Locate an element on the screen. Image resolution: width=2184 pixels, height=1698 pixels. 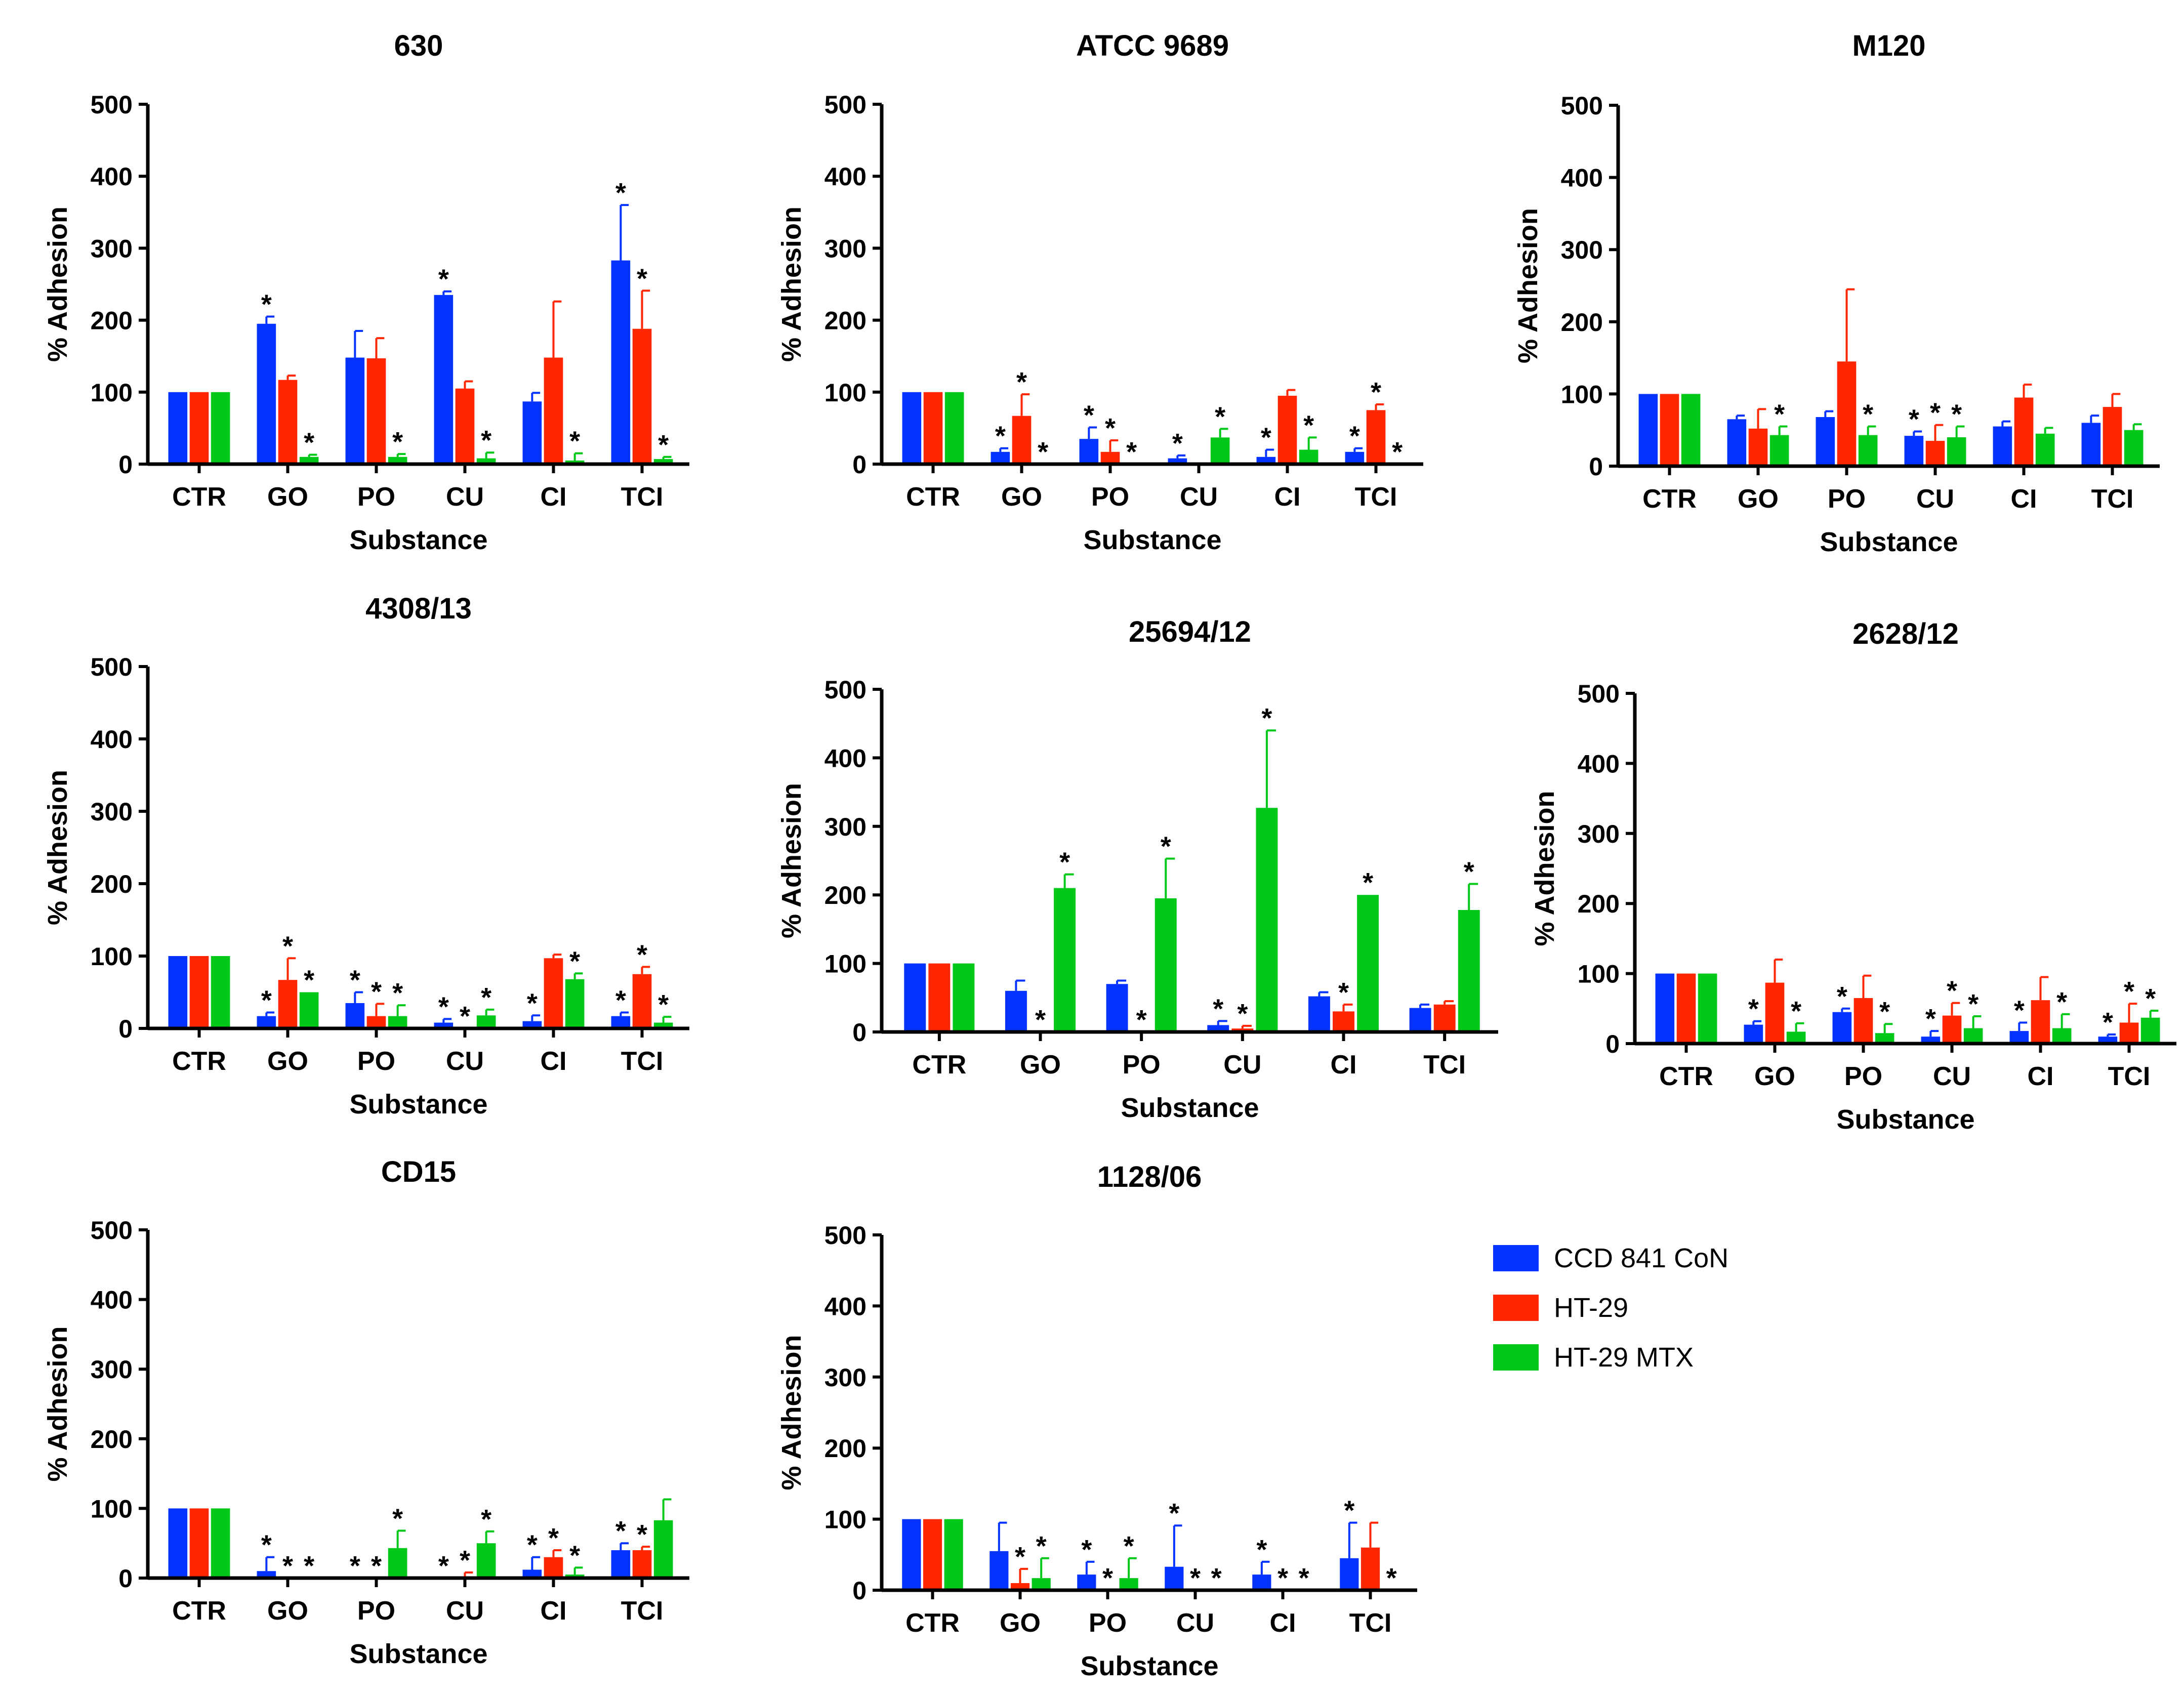
chart-title: 4308/13 is located at coordinates (418, 608).